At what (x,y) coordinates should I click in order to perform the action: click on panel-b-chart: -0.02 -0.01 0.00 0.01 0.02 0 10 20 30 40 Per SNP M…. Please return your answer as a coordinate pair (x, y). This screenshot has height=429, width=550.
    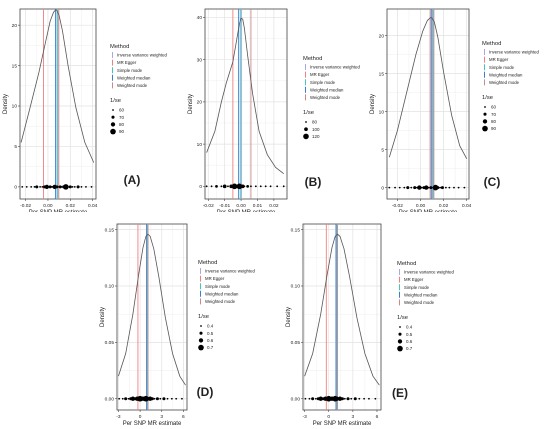
    Looking at the image, I should click on (274, 110).